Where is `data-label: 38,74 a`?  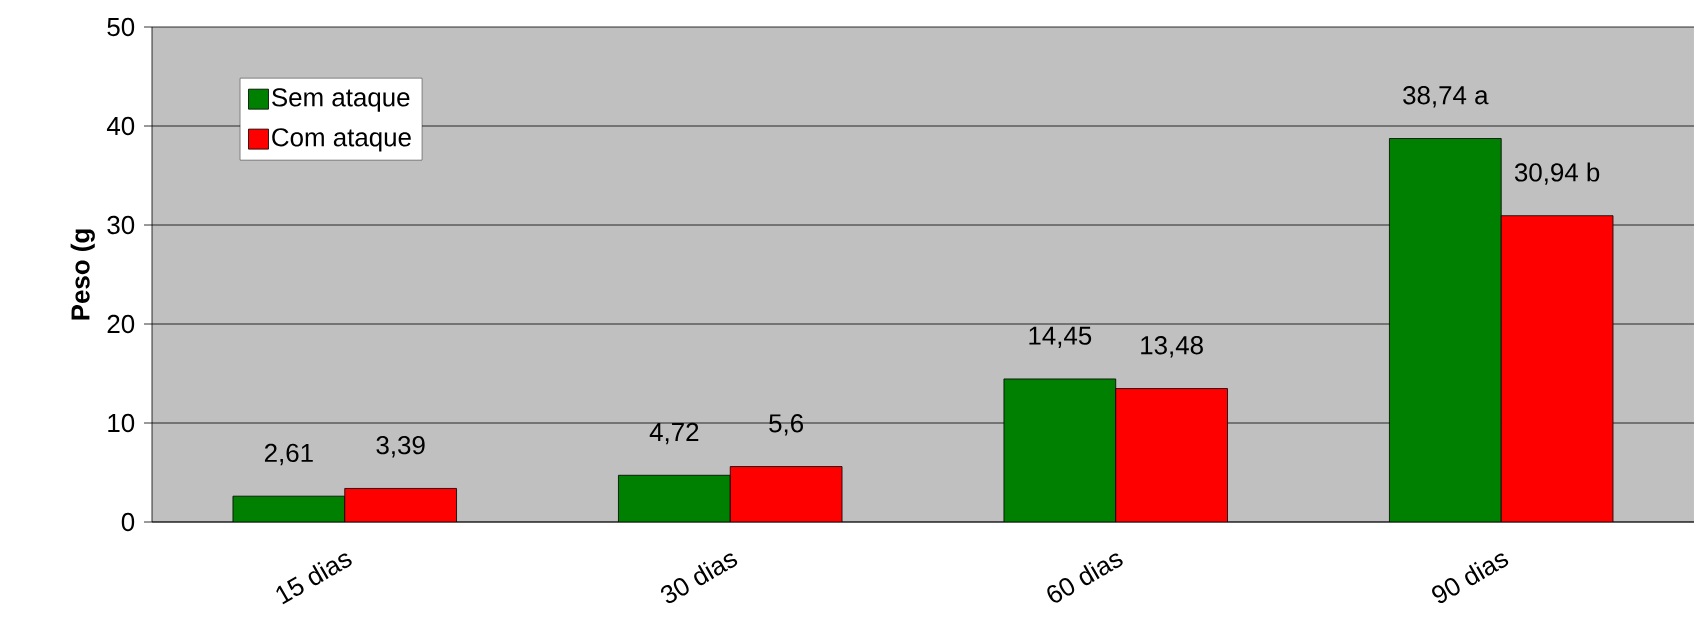 data-label: 38,74 a is located at coordinates (1446, 97).